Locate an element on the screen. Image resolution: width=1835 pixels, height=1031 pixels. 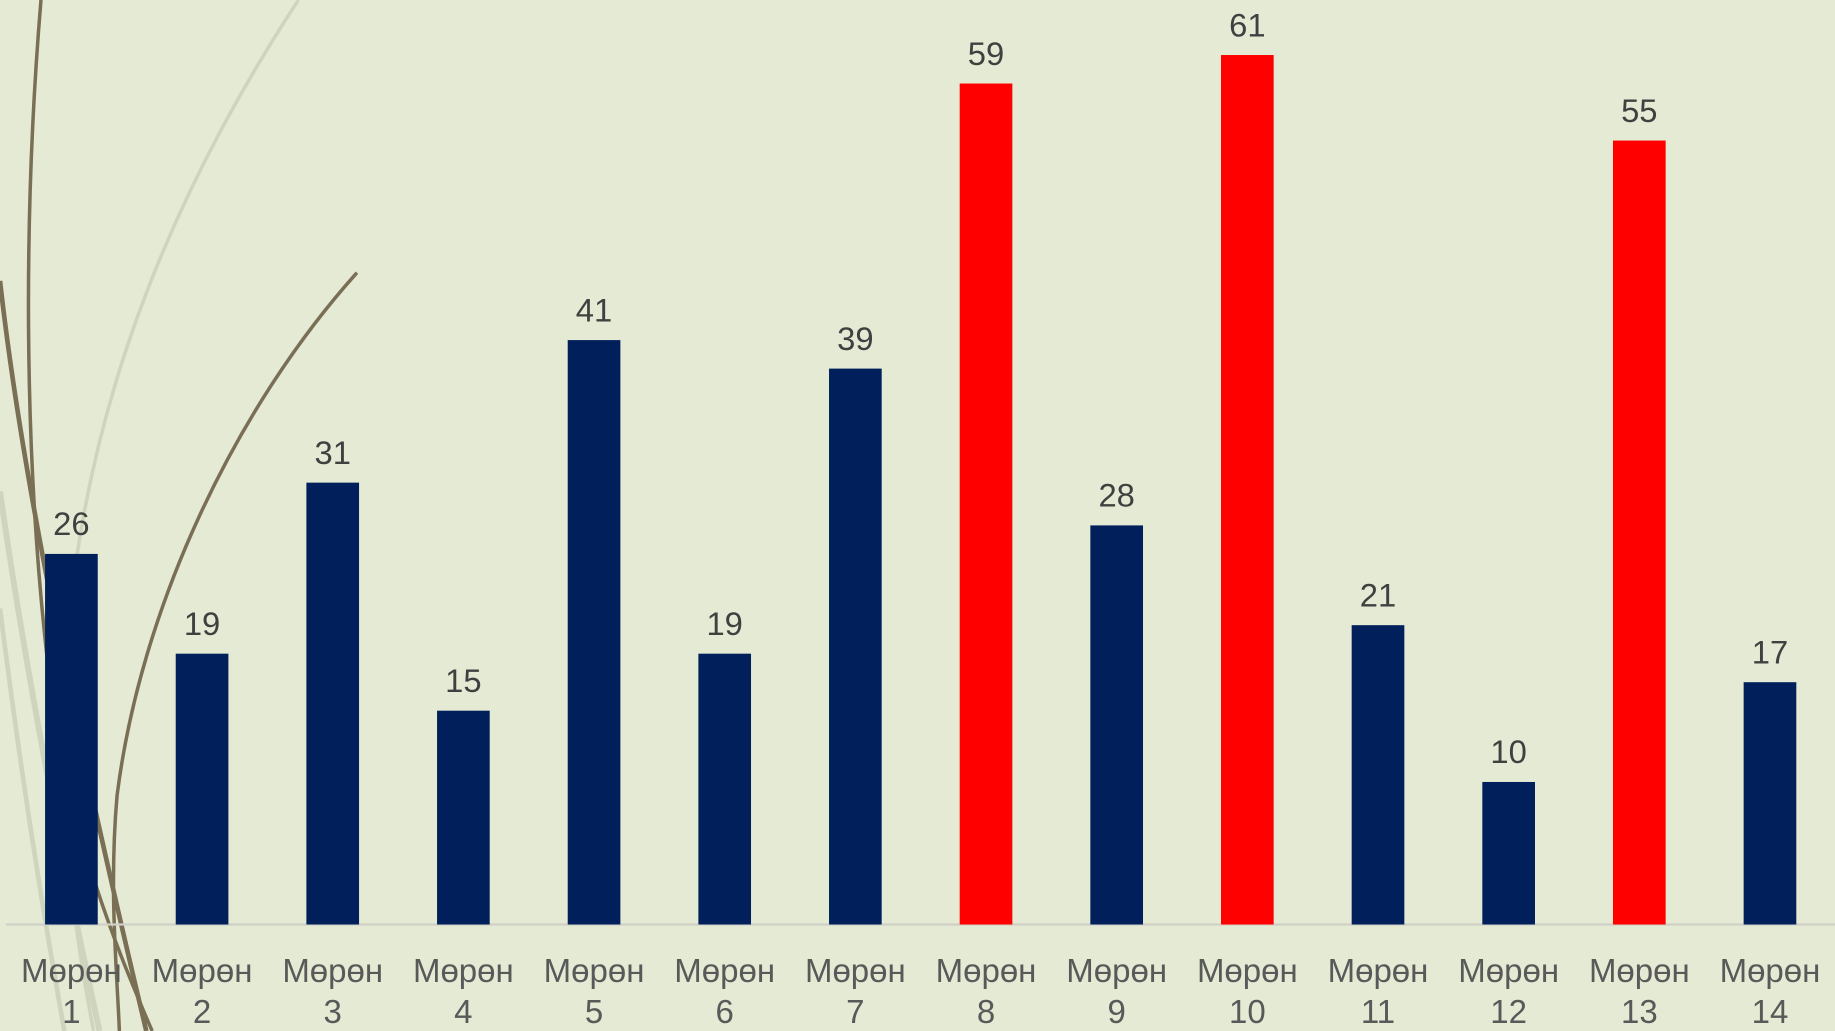
x-tick-label: Мөрөн 4 is located at coordinates (463, 991).